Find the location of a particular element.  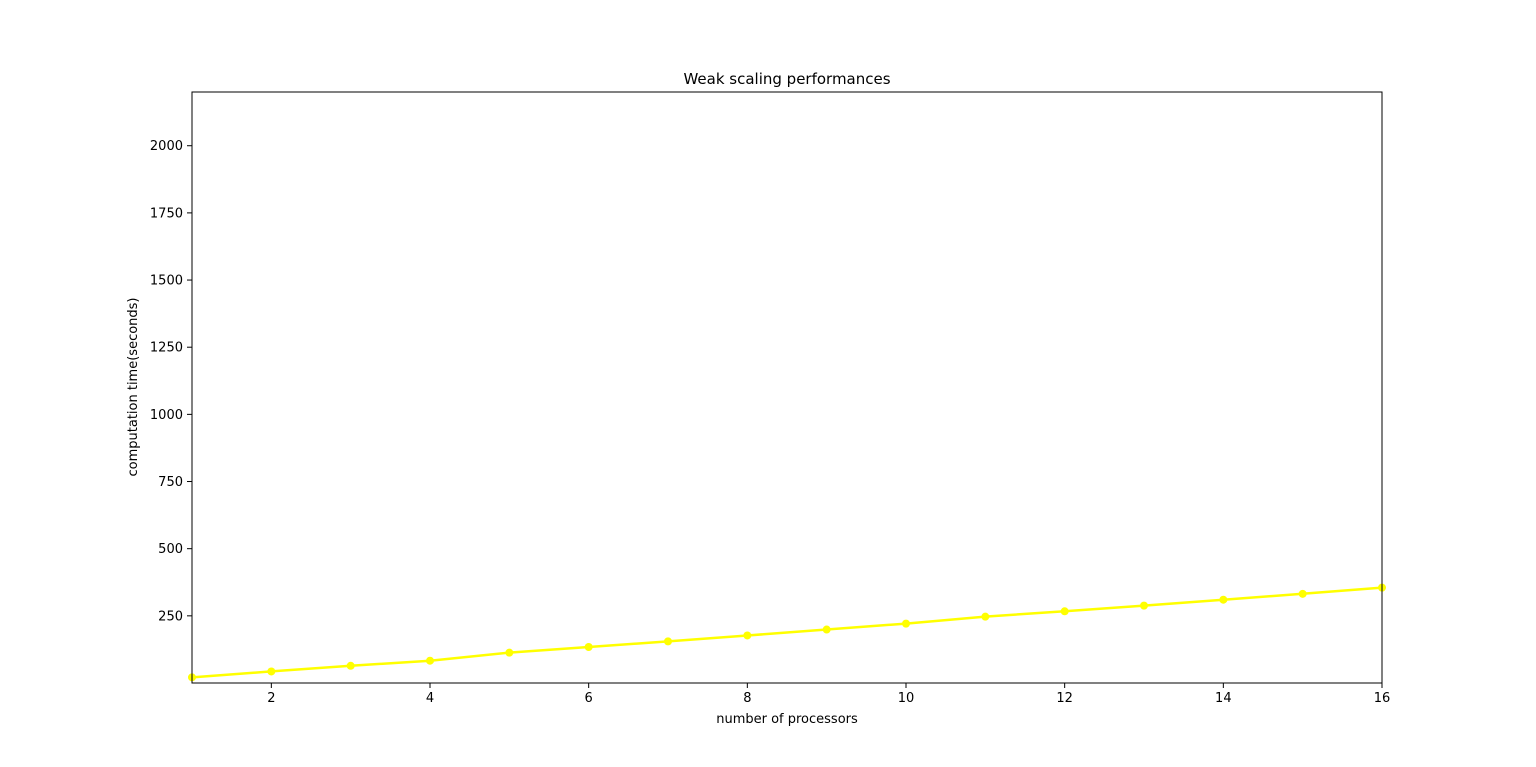

x-tick-label: 12 is located at coordinates (1064, 698).